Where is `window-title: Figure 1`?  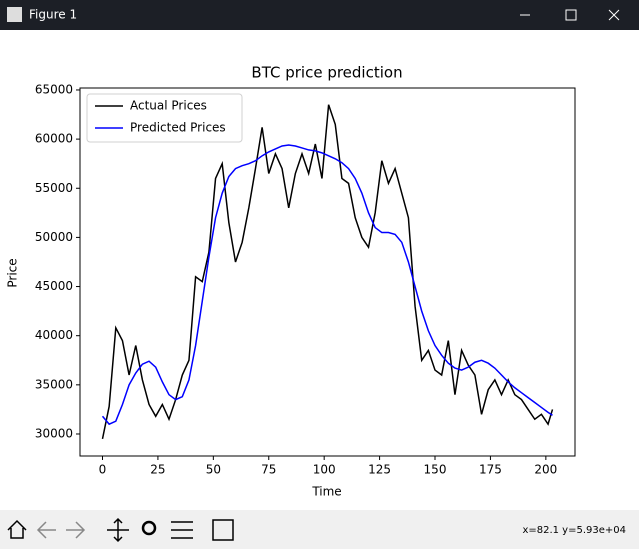 window-title: Figure 1 is located at coordinates (53, 15).